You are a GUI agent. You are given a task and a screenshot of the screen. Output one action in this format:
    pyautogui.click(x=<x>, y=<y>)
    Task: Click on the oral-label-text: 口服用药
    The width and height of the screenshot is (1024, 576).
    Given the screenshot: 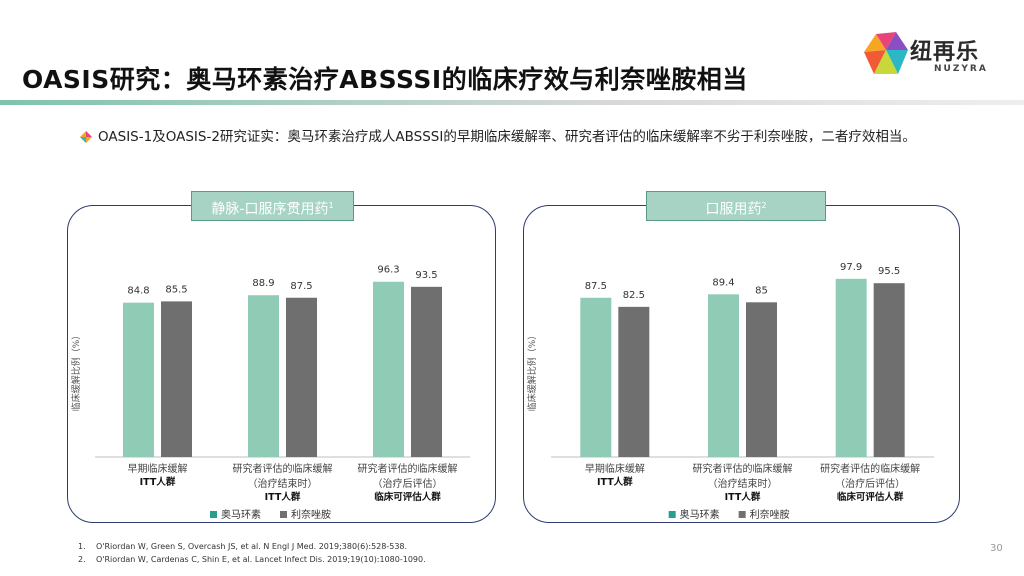 What is the action you would take?
    pyautogui.click(x=733, y=209)
    